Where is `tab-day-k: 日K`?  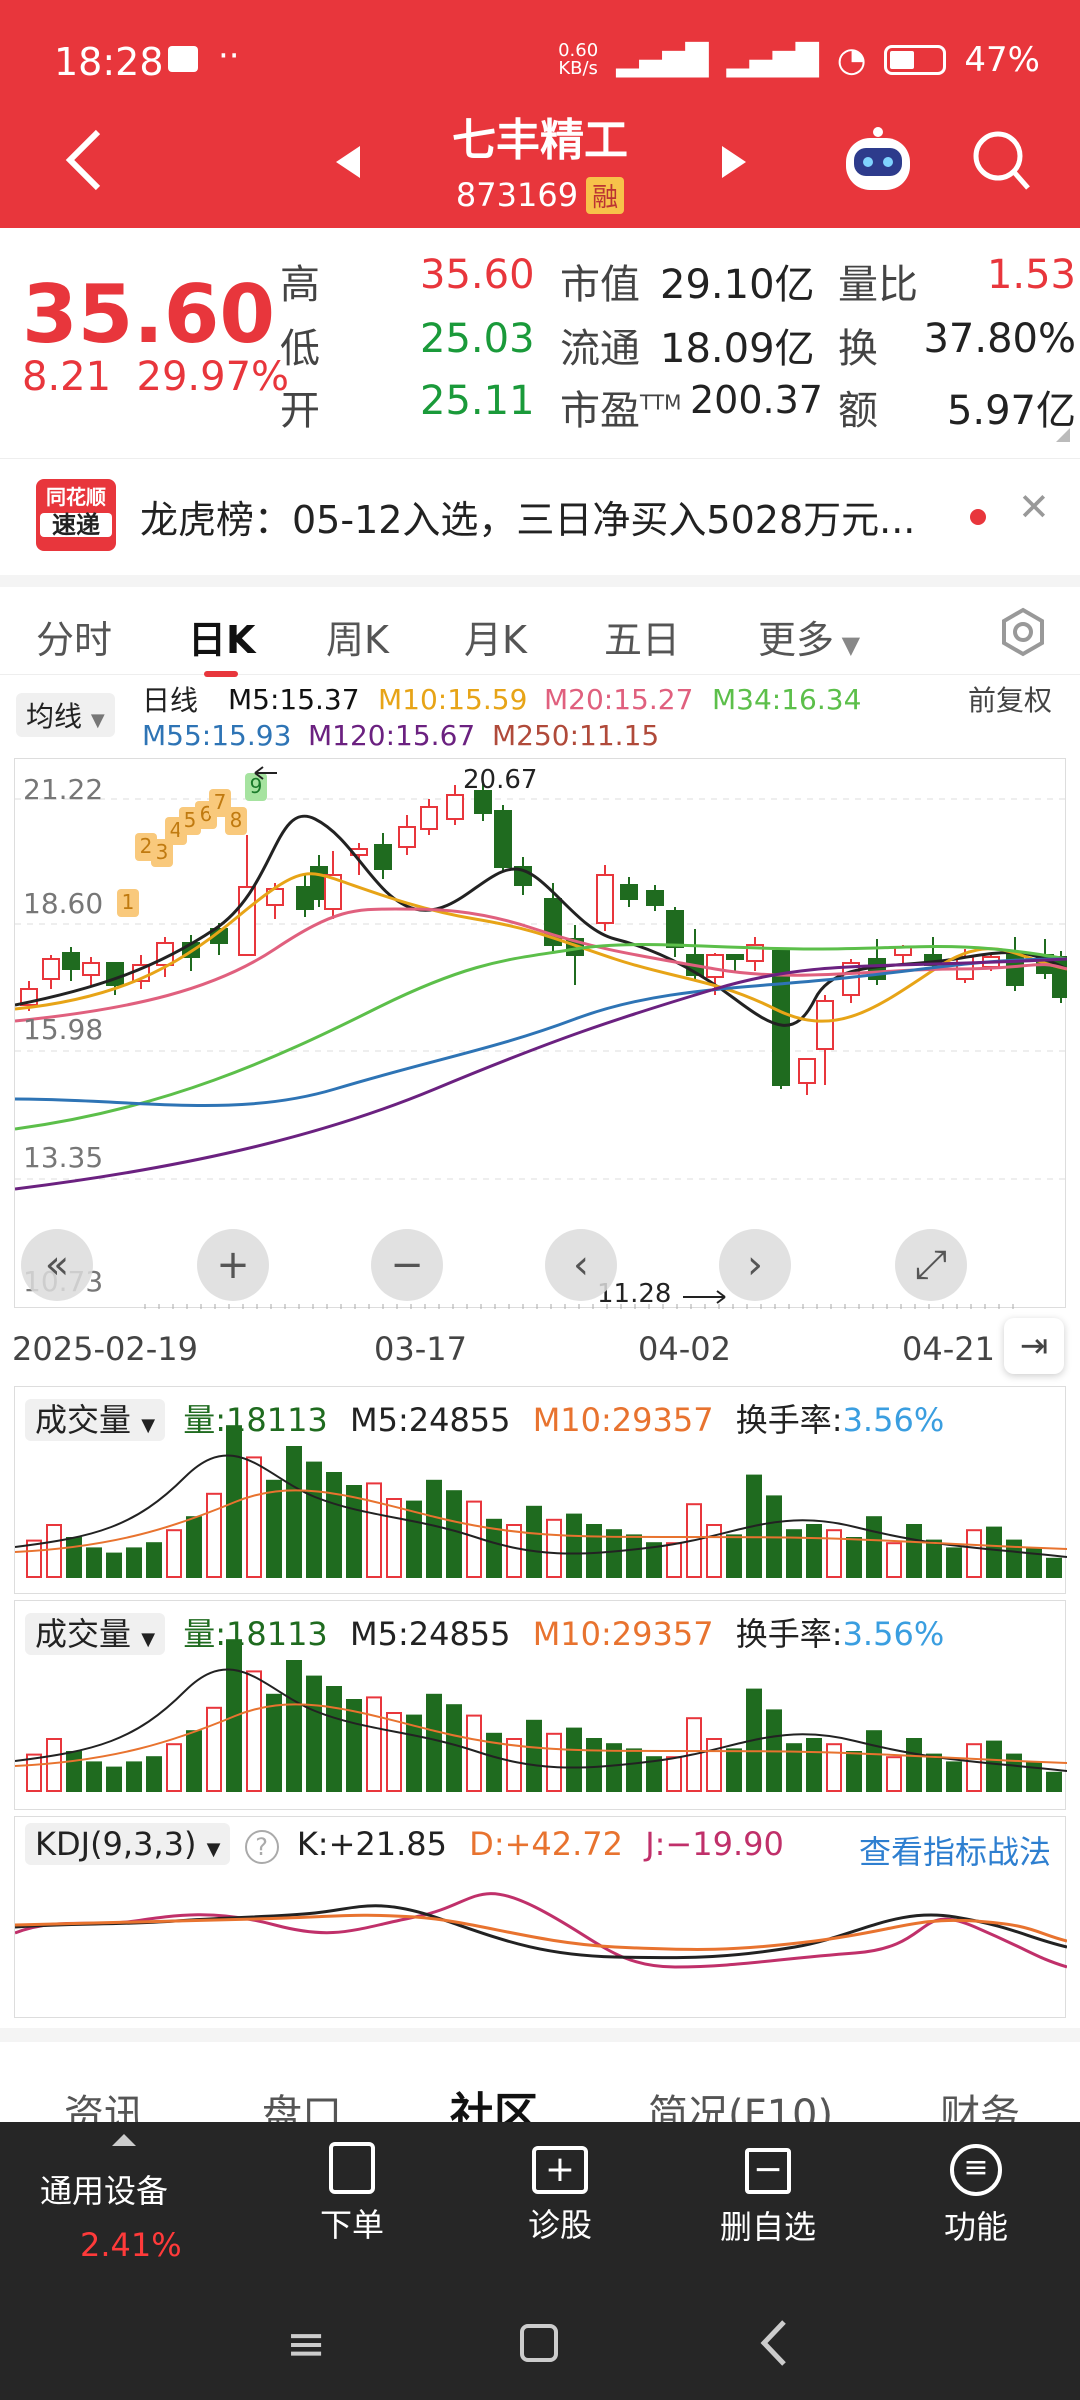
tab-day-k: 日K is located at coordinates (222, 640).